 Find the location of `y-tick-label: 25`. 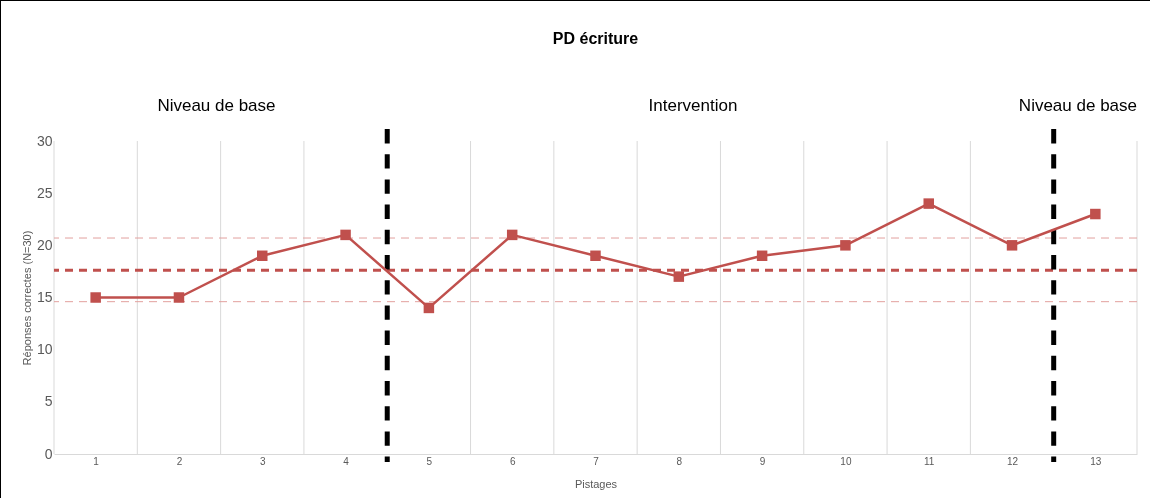

y-tick-label: 25 is located at coordinates (44, 192).